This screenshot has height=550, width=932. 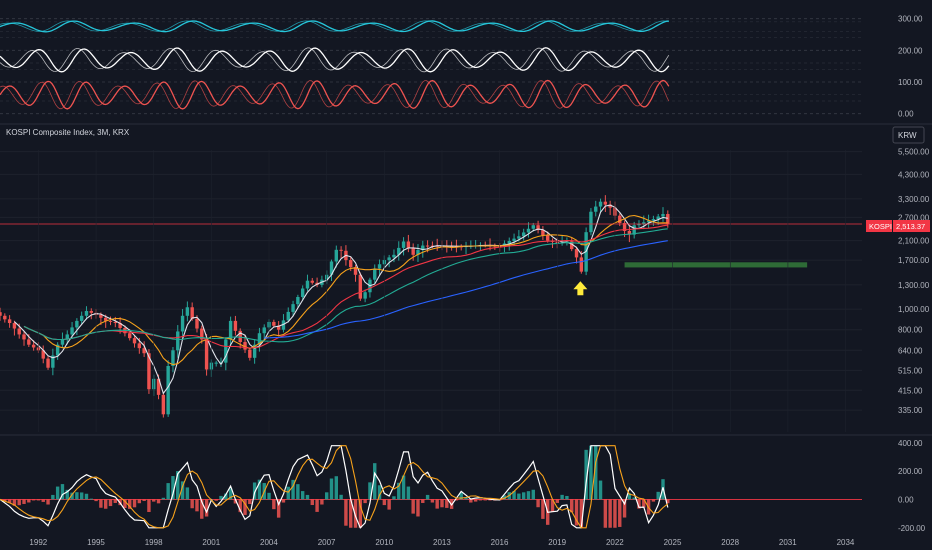 I want to click on time-tick-label: 1998, so click(x=154, y=542).